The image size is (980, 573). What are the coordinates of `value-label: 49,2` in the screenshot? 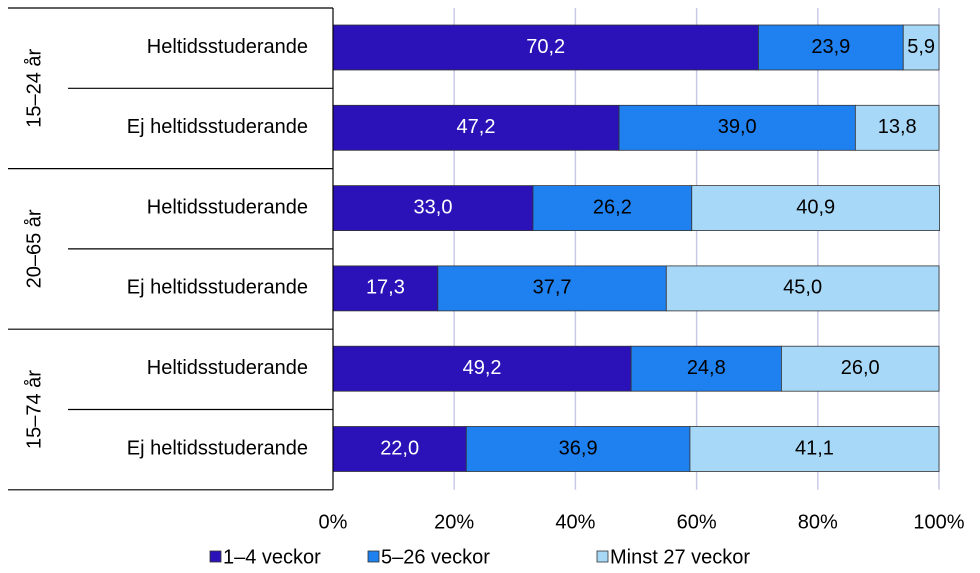 It's located at (482, 368).